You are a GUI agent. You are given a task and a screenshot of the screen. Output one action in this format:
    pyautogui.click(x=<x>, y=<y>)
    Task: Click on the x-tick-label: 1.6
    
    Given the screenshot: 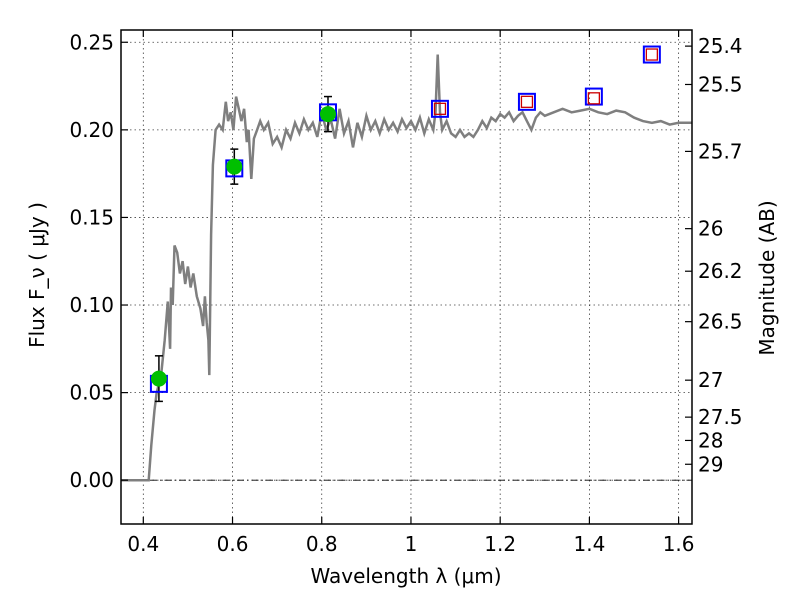 What is the action you would take?
    pyautogui.click(x=679, y=544)
    